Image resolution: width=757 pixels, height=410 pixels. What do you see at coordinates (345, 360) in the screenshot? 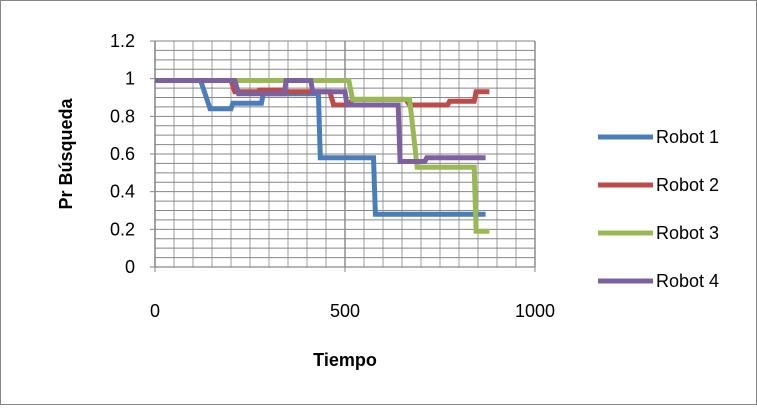
I see `x-axis-title: Tiempo` at bounding box center [345, 360].